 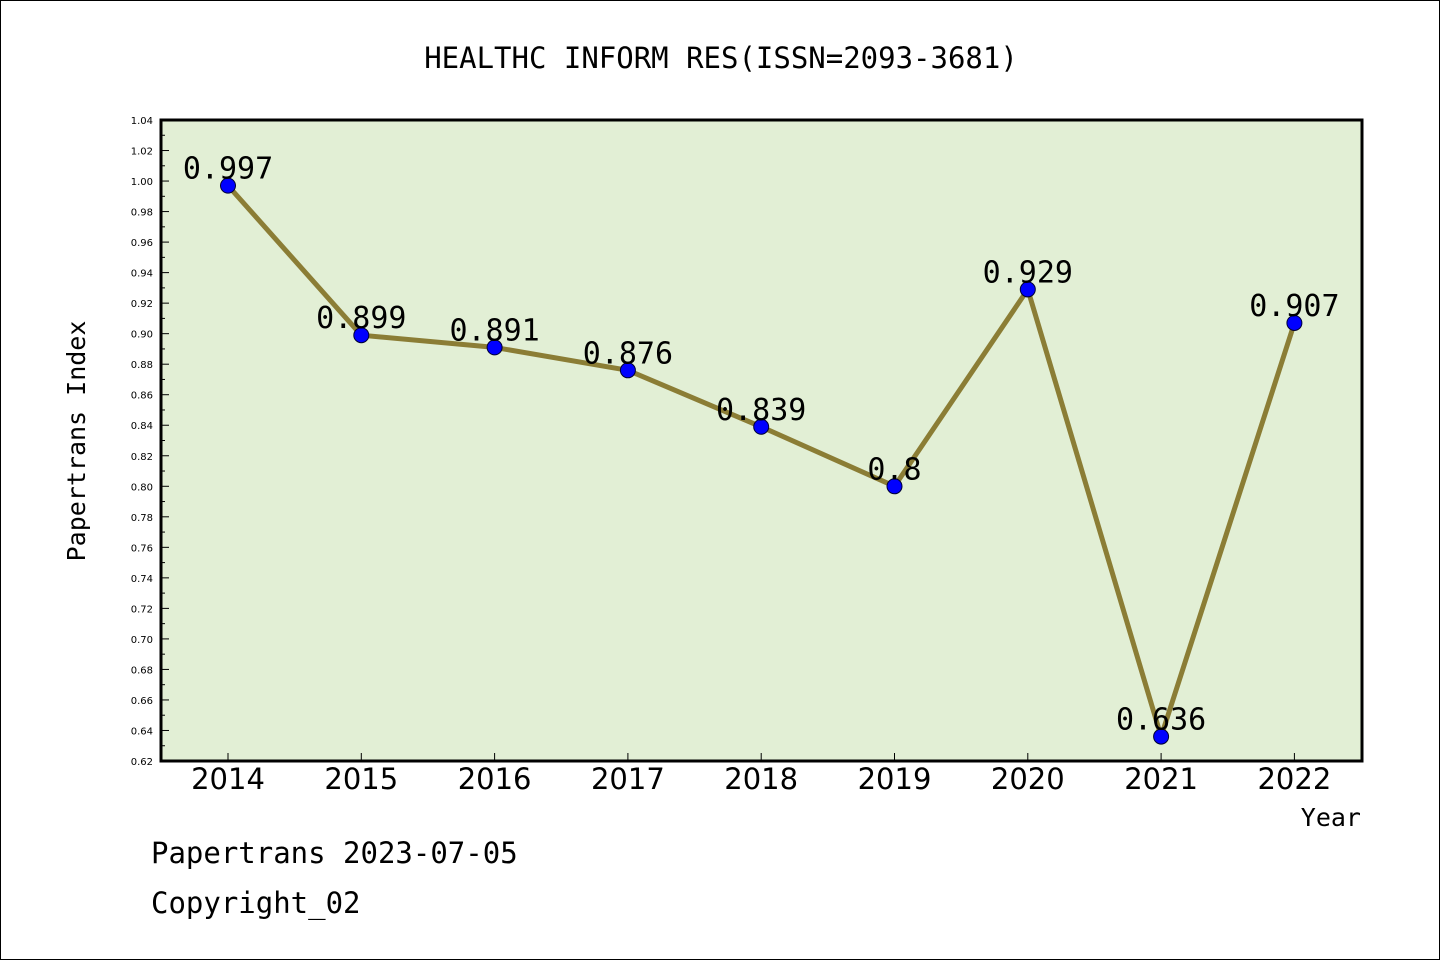 What do you see at coordinates (142, 182) in the screenshot?
I see `y-tick-label: 1.00` at bounding box center [142, 182].